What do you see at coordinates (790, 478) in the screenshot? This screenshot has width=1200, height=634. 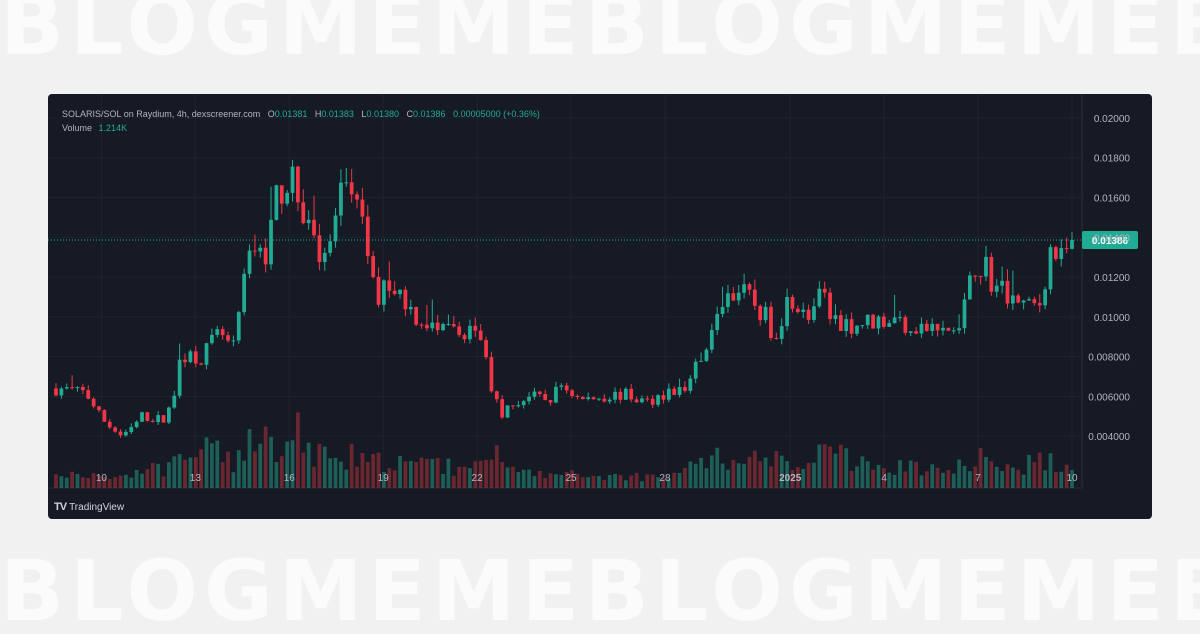 I see `x-tick-label: 2025` at bounding box center [790, 478].